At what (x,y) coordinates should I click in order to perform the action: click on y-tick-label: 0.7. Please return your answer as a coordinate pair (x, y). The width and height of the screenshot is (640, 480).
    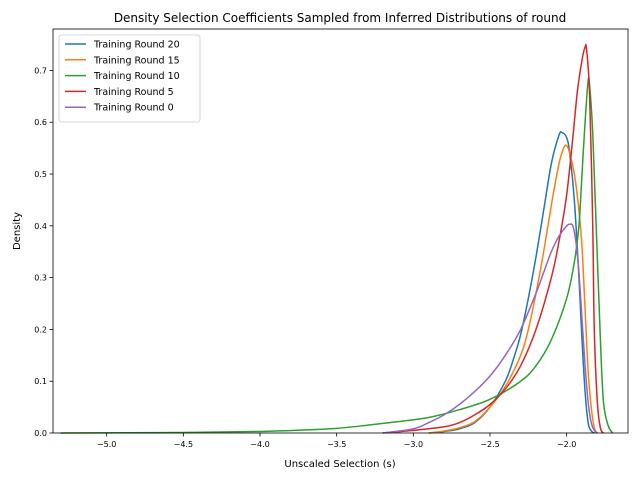
    Looking at the image, I should click on (40, 70).